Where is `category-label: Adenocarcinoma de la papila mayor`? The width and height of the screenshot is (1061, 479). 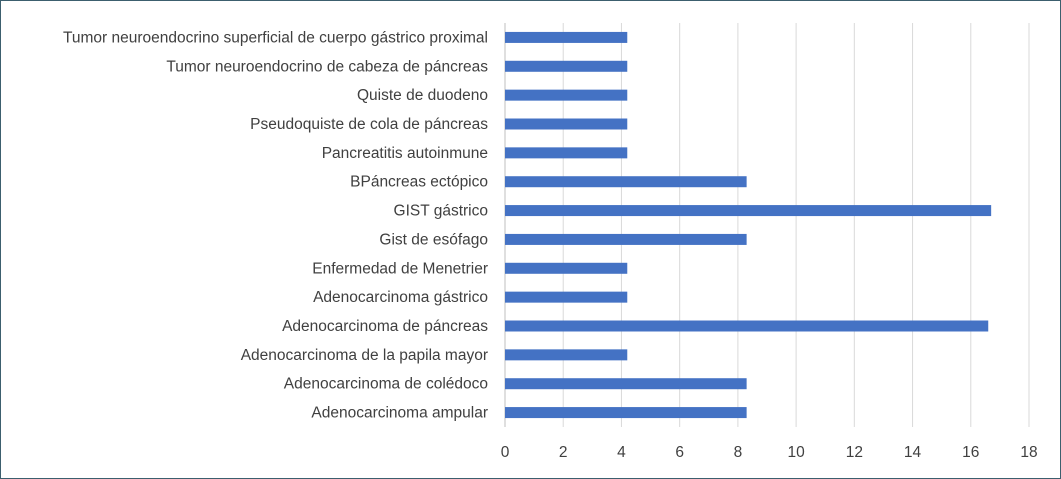 category-label: Adenocarcinoma de la papila mayor is located at coordinates (364, 355).